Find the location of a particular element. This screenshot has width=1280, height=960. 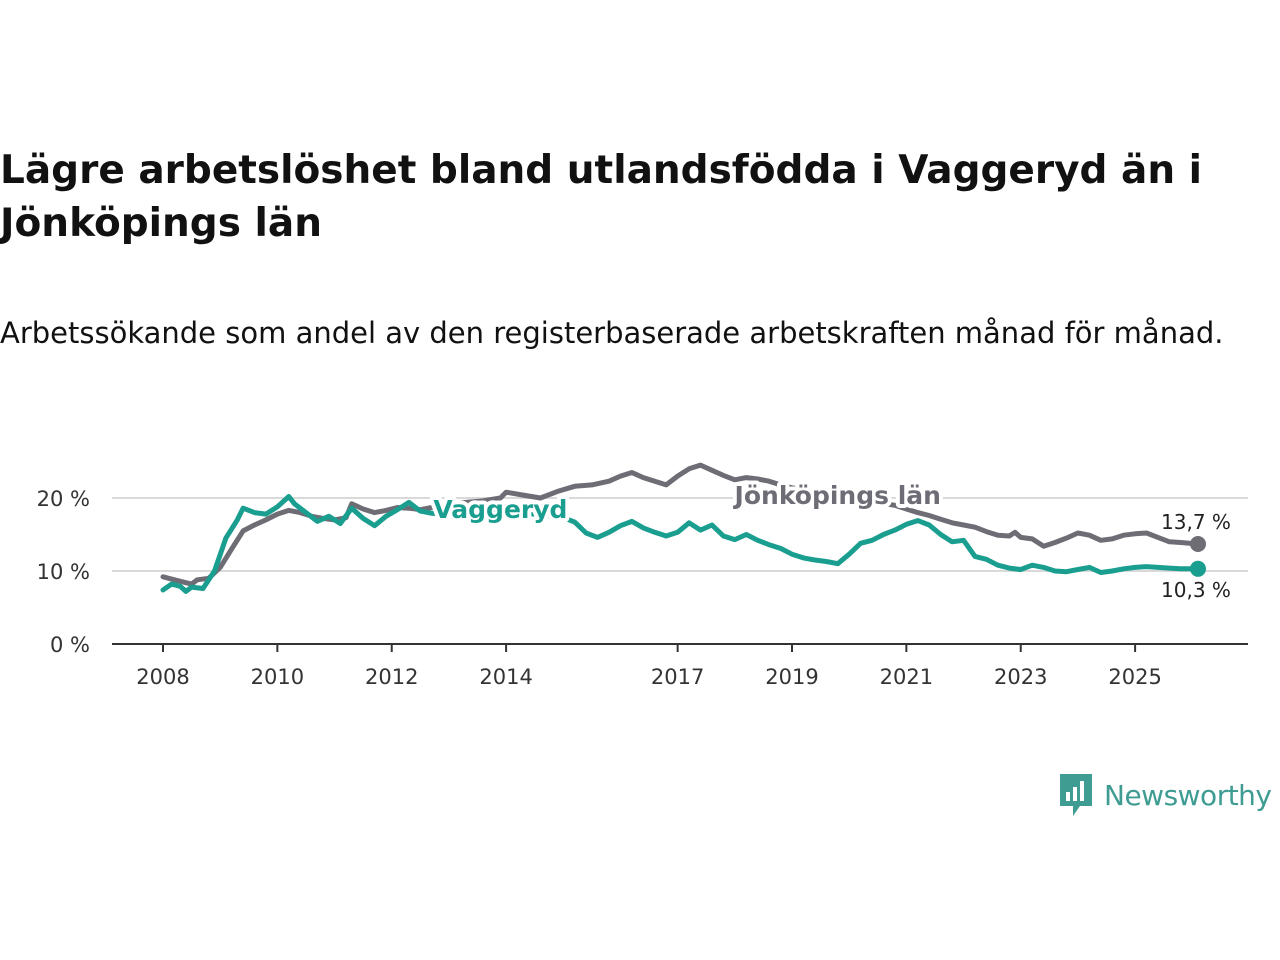

series-label-jonkopings-lan: Jönköpings län is located at coordinates (837, 495).